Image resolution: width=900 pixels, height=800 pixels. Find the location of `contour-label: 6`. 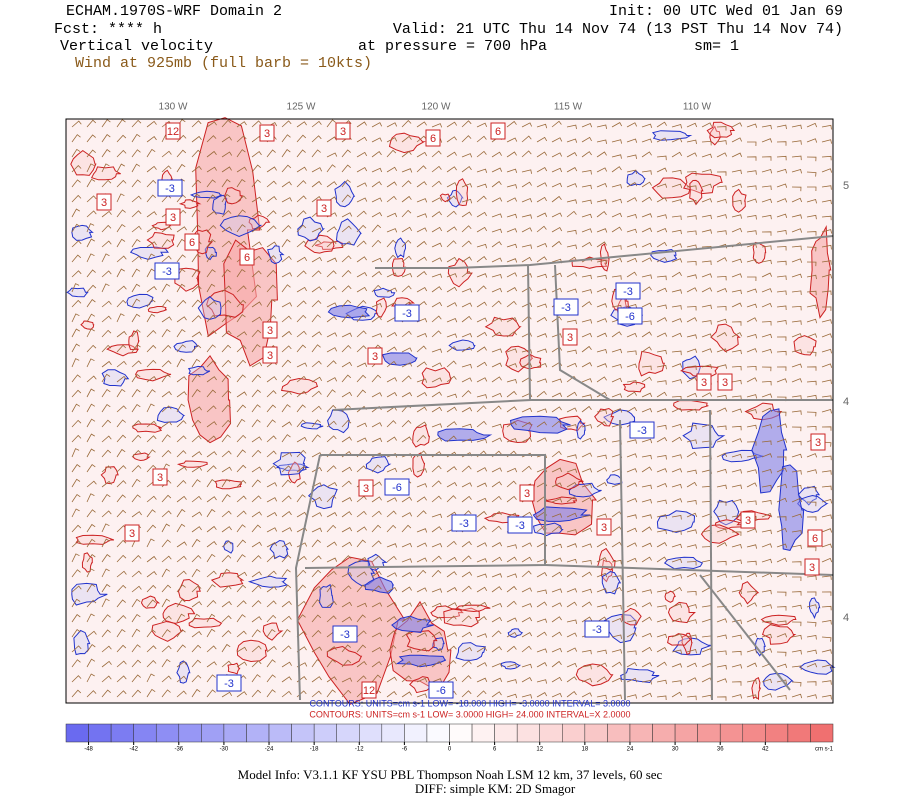

contour-label: 6 is located at coordinates (498, 132).